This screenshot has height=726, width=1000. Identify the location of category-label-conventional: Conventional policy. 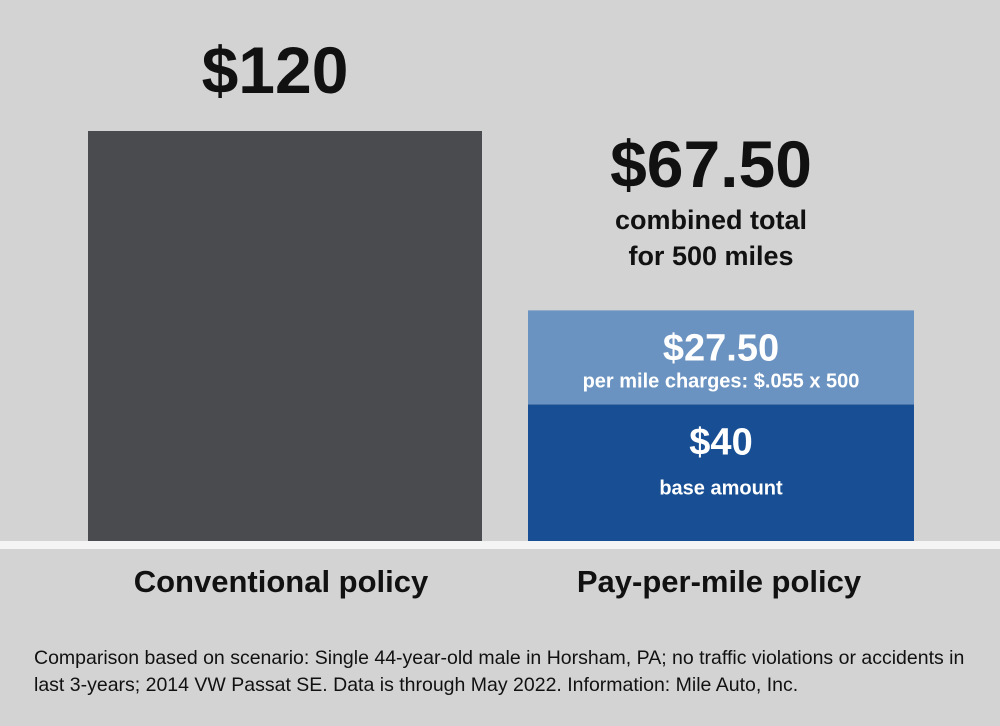
(281, 581).